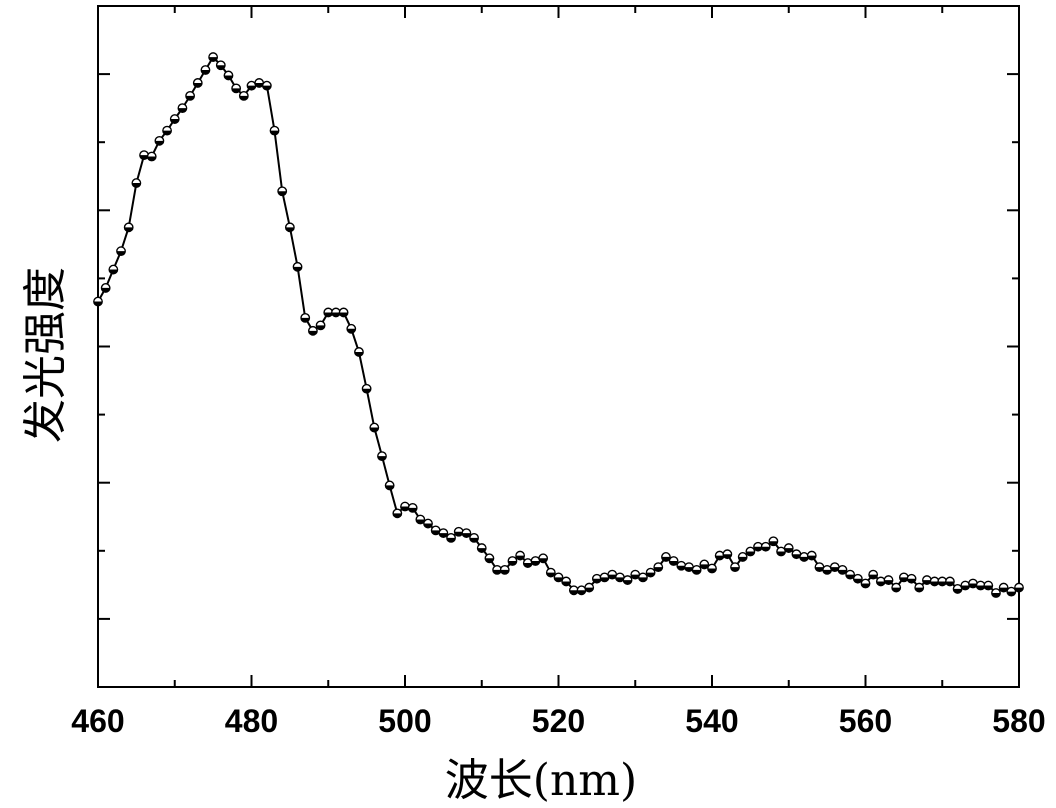 The height and width of the screenshot is (808, 1056). Describe the element at coordinates (404, 721) in the screenshot. I see `x-tick-label: 500` at that location.